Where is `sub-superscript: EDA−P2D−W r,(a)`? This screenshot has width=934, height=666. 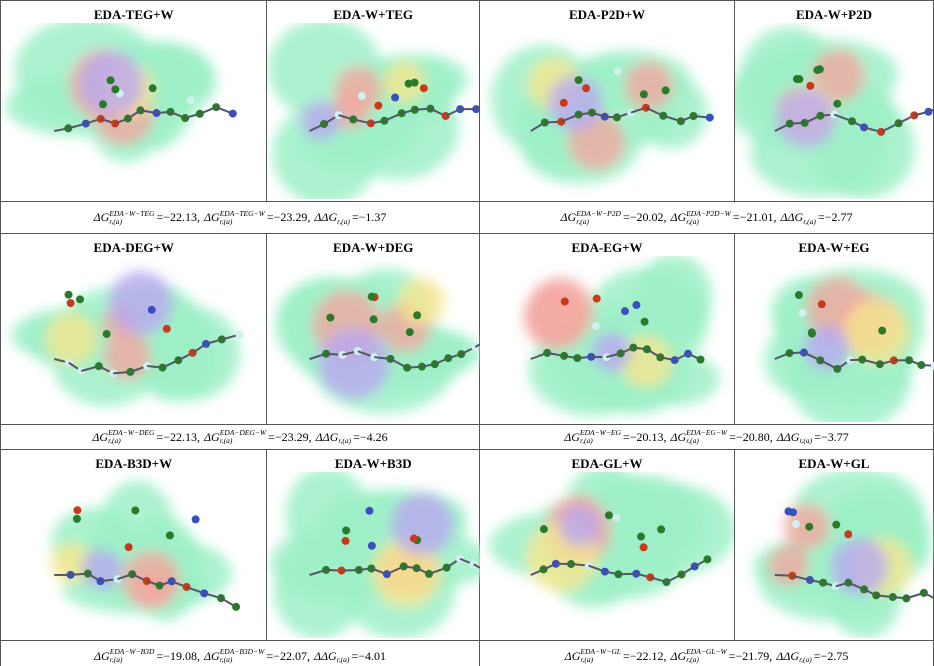 sub-superscript: EDA−P2D−W r,(a) is located at coordinates (708, 217).